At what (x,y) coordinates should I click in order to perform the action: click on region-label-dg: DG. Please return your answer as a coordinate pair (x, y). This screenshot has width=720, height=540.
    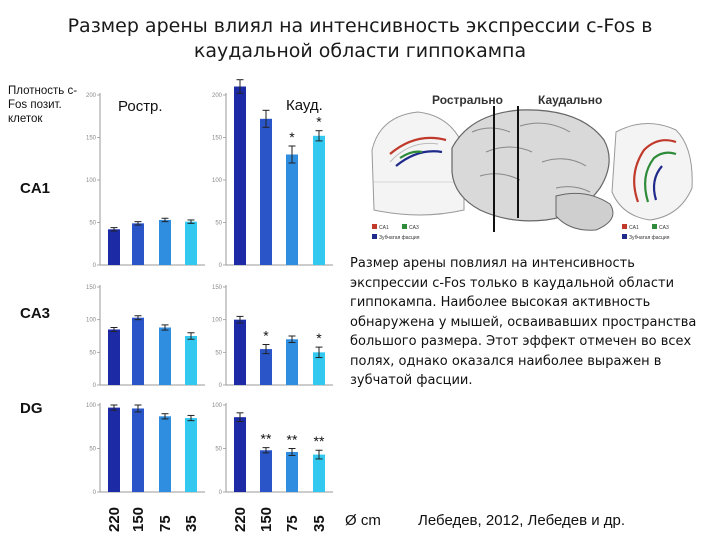
    Looking at the image, I should click on (31, 408).